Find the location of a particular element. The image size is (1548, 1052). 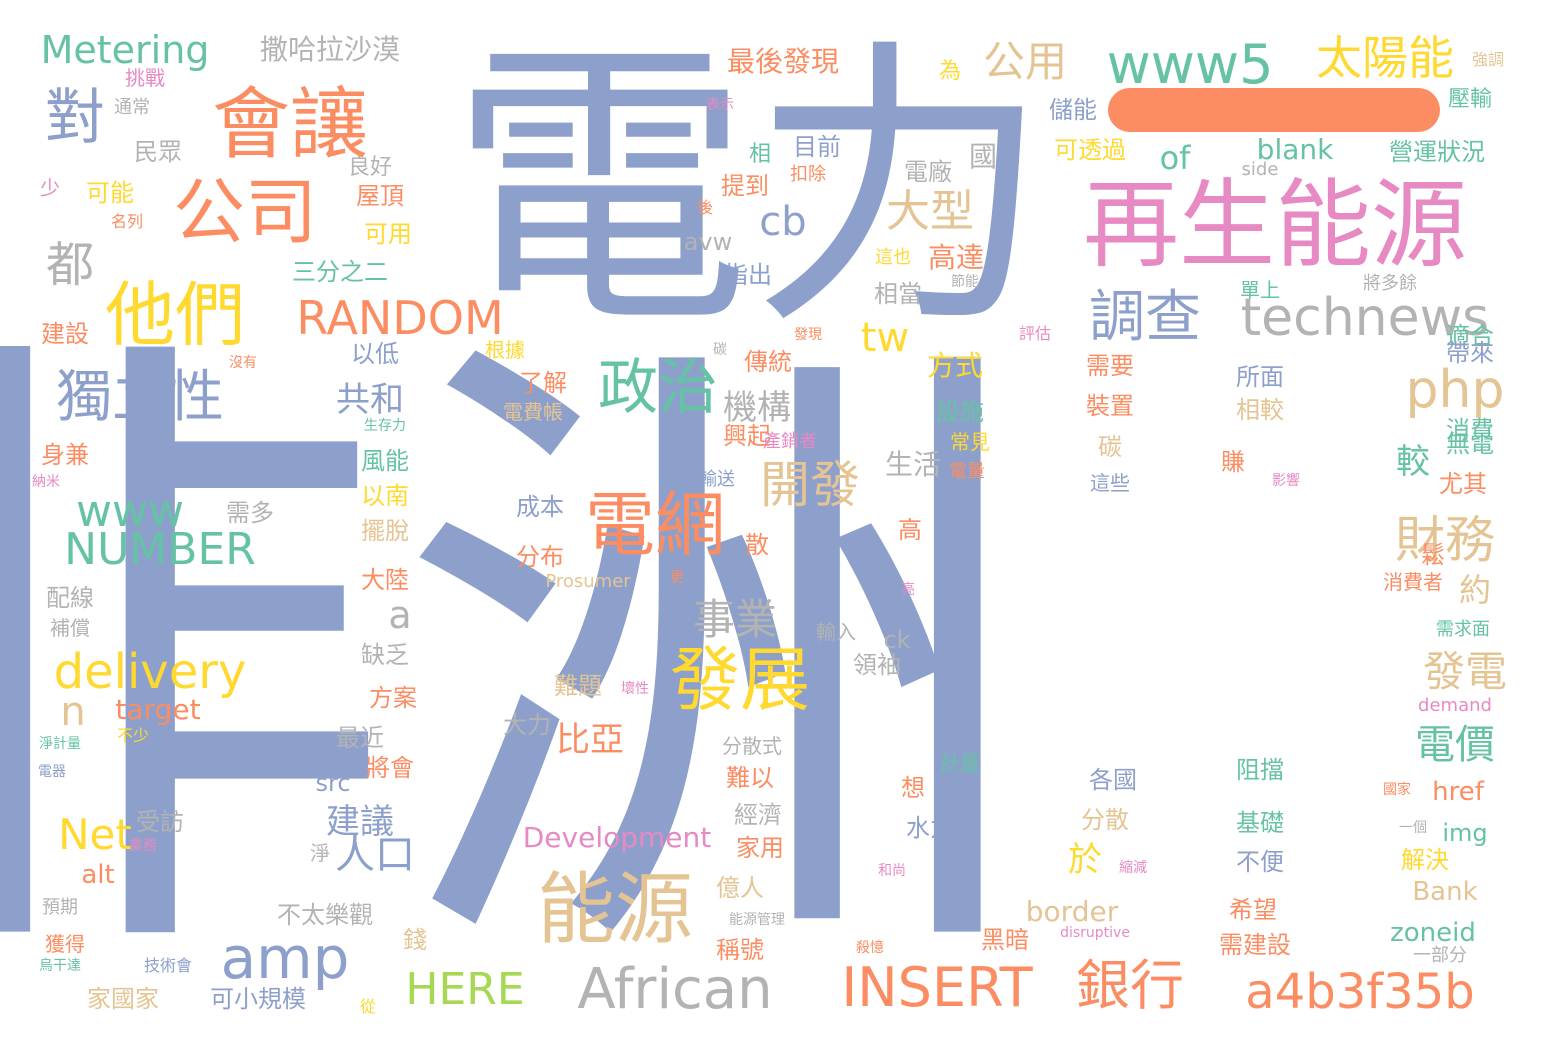

word: 能源管理 is located at coordinates (757, 920).